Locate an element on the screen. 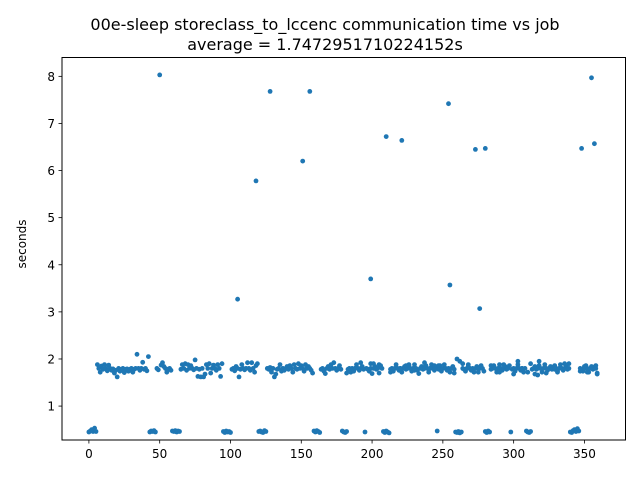 This screenshot has width=640, height=480. y-tick-label: 3 is located at coordinates (51, 312).